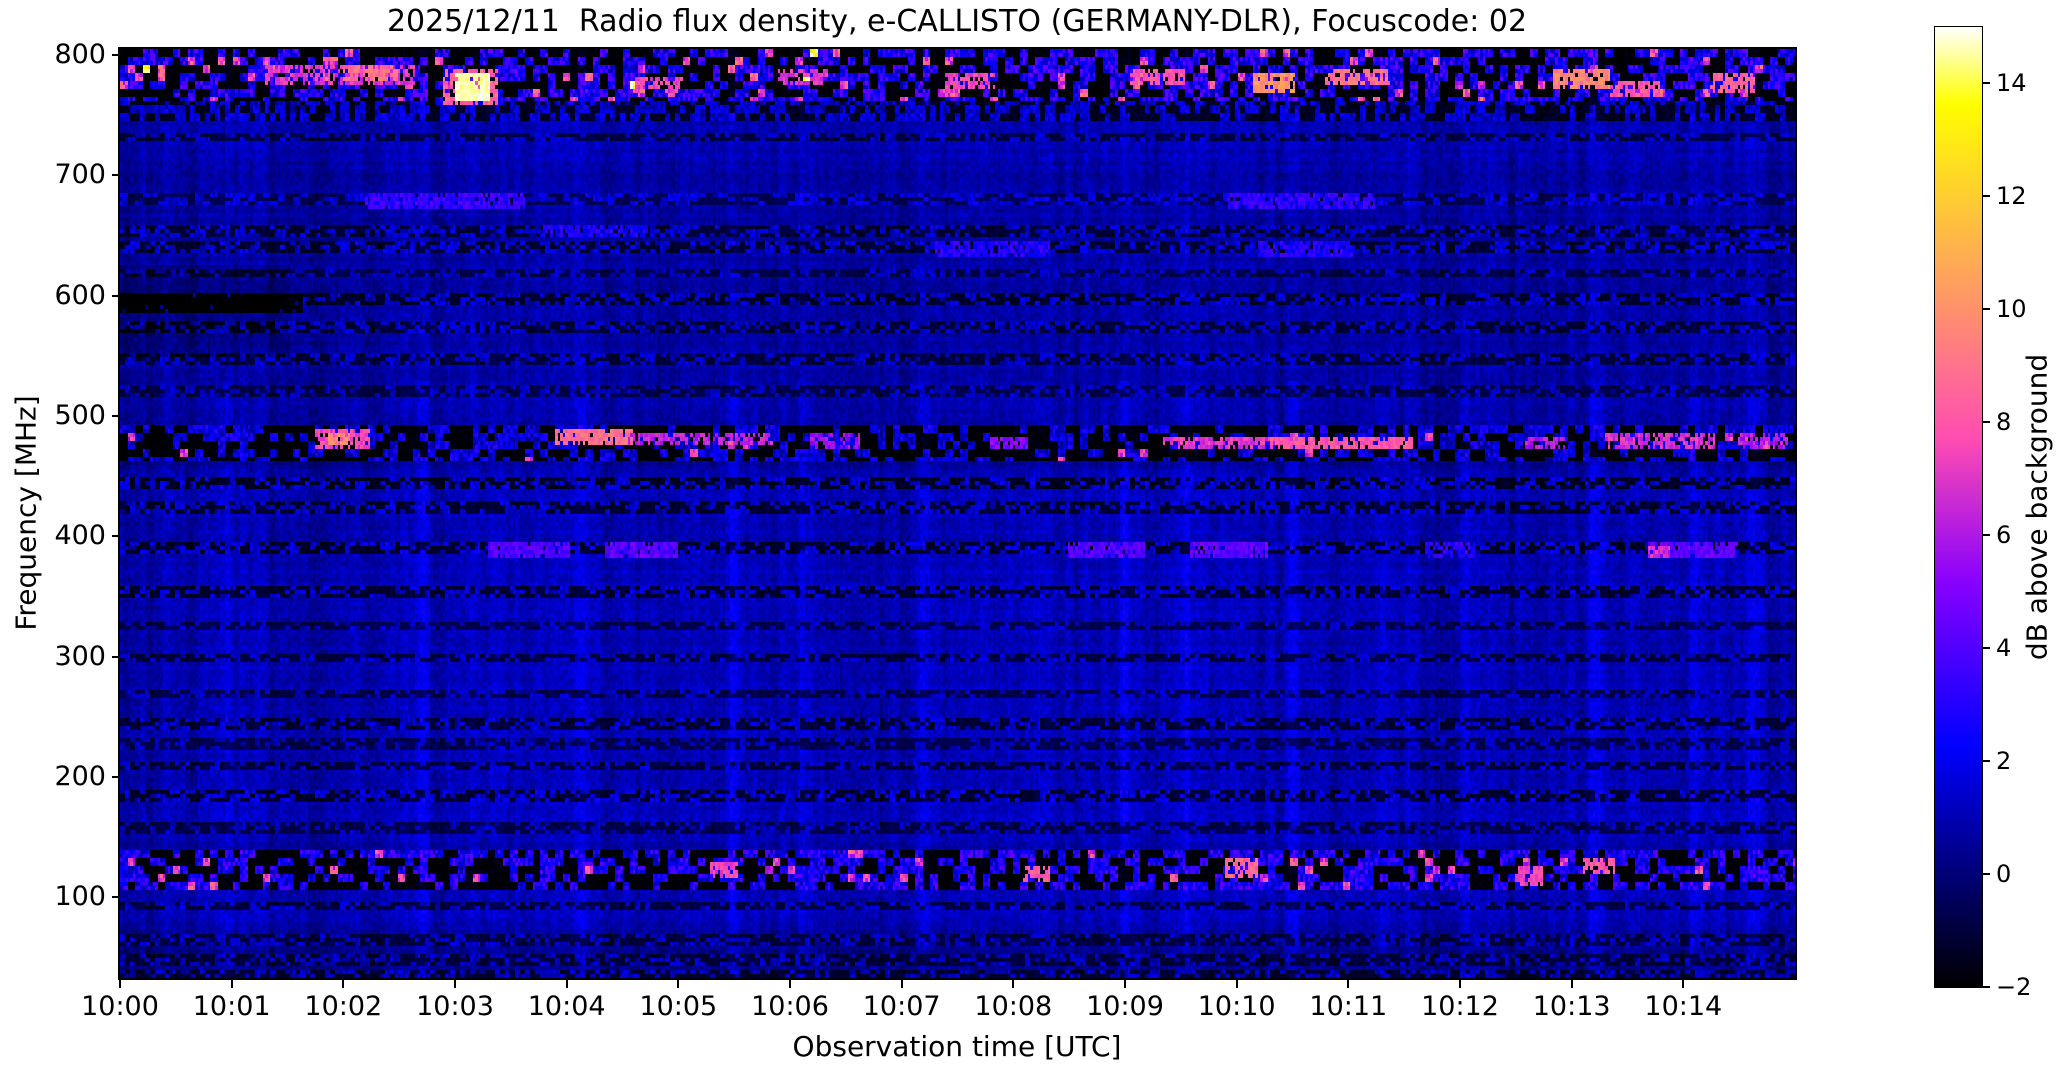 Image resolution: width=2066 pixels, height=1067 pixels. Describe the element at coordinates (80, 656) in the screenshot. I see `y-tick-label: 300` at that location.